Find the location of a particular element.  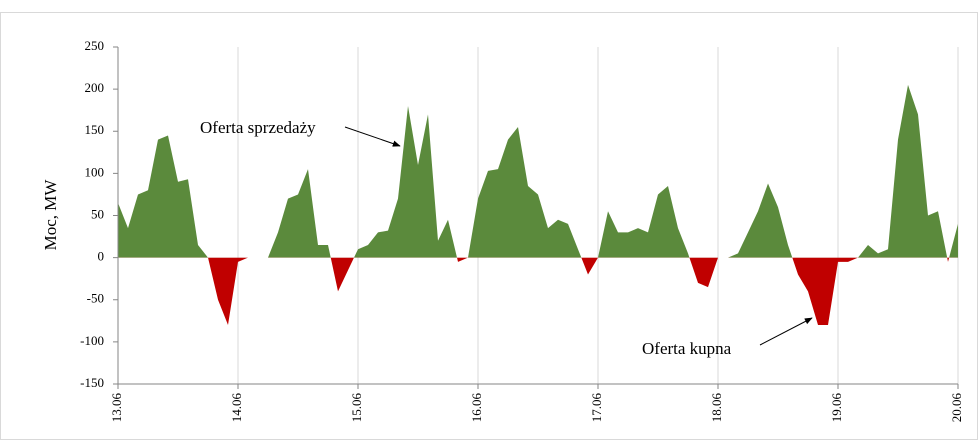

x-tick-label: 14.06 is located at coordinates (236, 408).